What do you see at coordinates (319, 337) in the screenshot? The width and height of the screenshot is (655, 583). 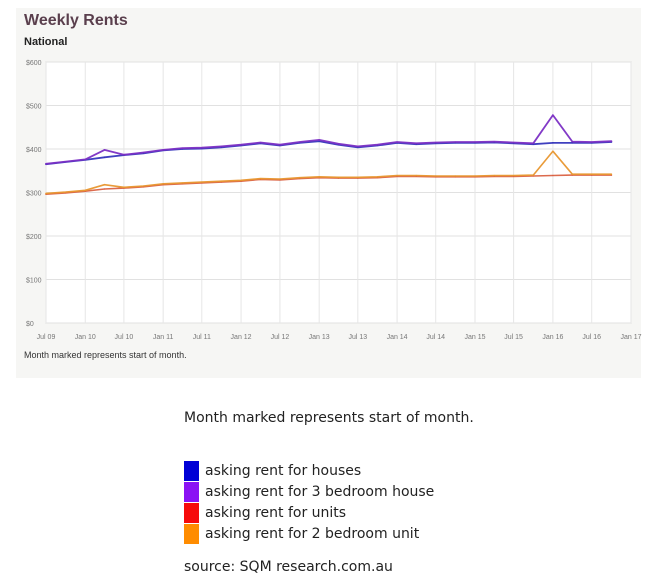 I see `x-tick-label: Jan 13` at bounding box center [319, 337].